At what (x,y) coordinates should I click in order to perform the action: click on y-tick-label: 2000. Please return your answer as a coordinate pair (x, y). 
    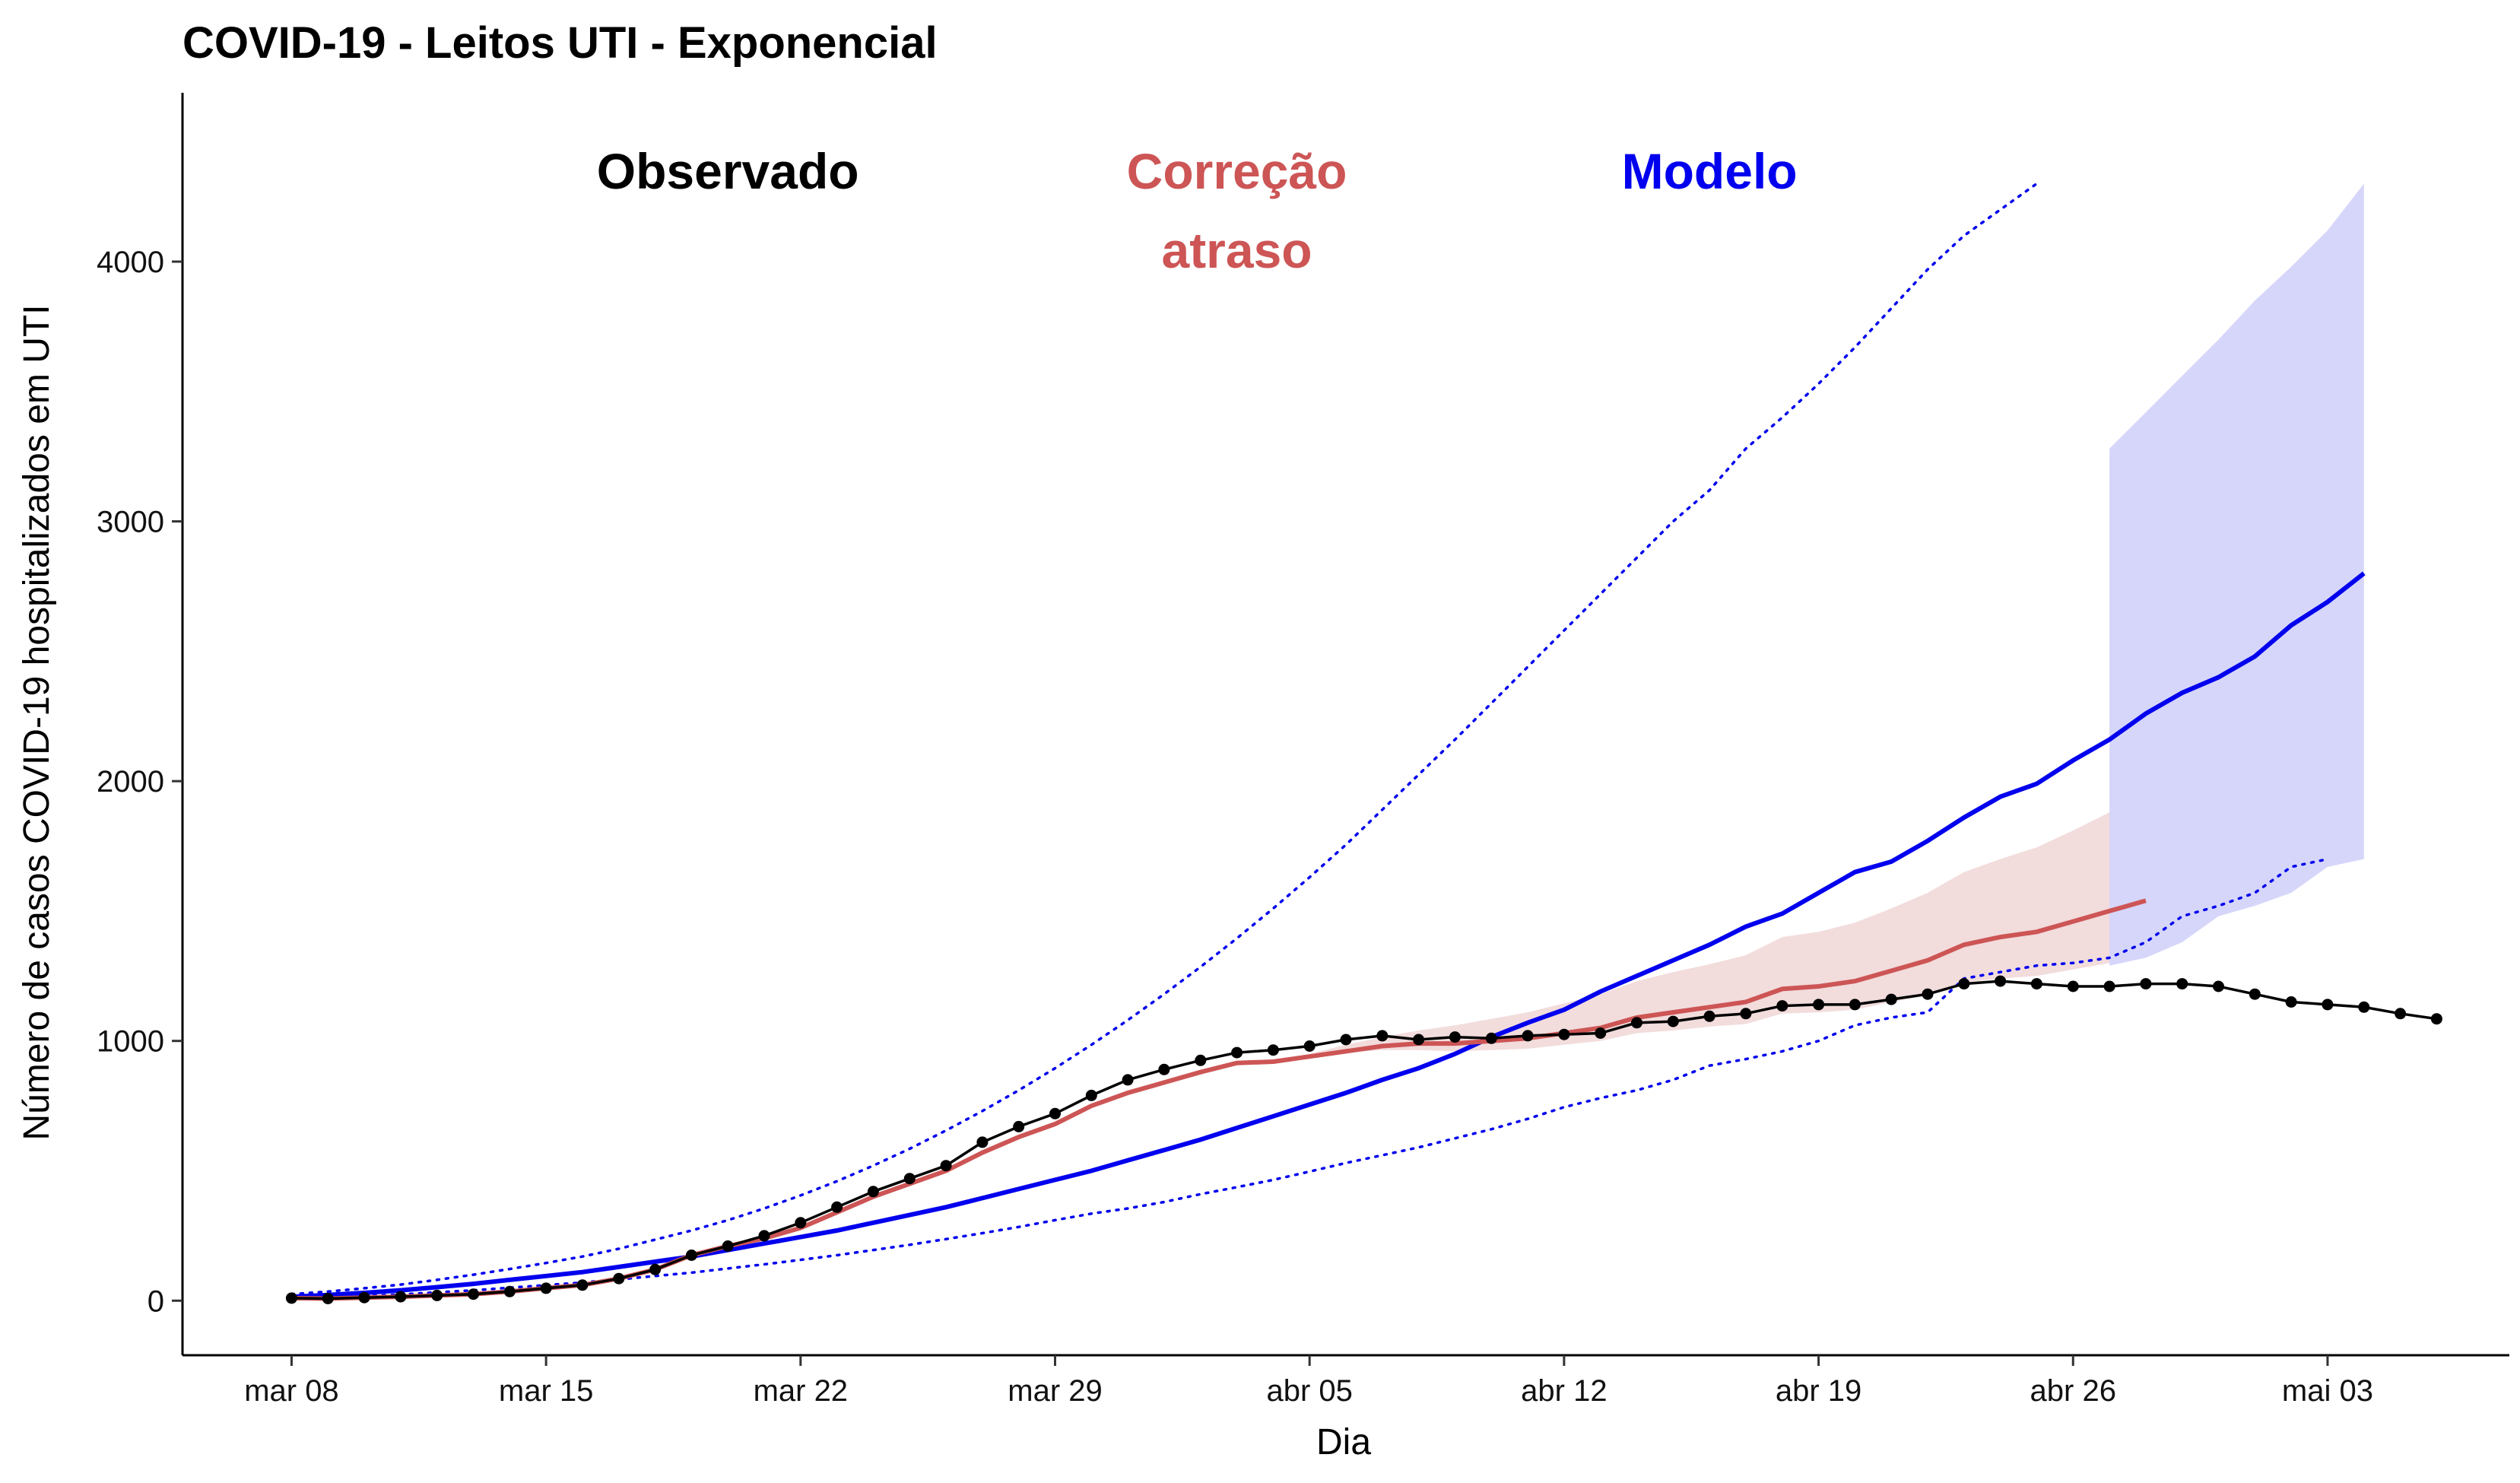
    Looking at the image, I should click on (130, 782).